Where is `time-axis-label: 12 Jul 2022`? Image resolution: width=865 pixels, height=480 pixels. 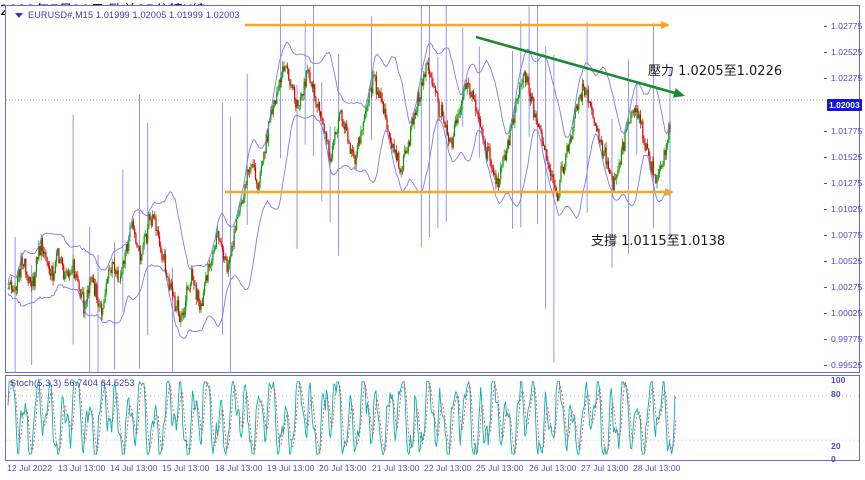
time-axis-label: 12 Jul 2022 is located at coordinates (30, 468).